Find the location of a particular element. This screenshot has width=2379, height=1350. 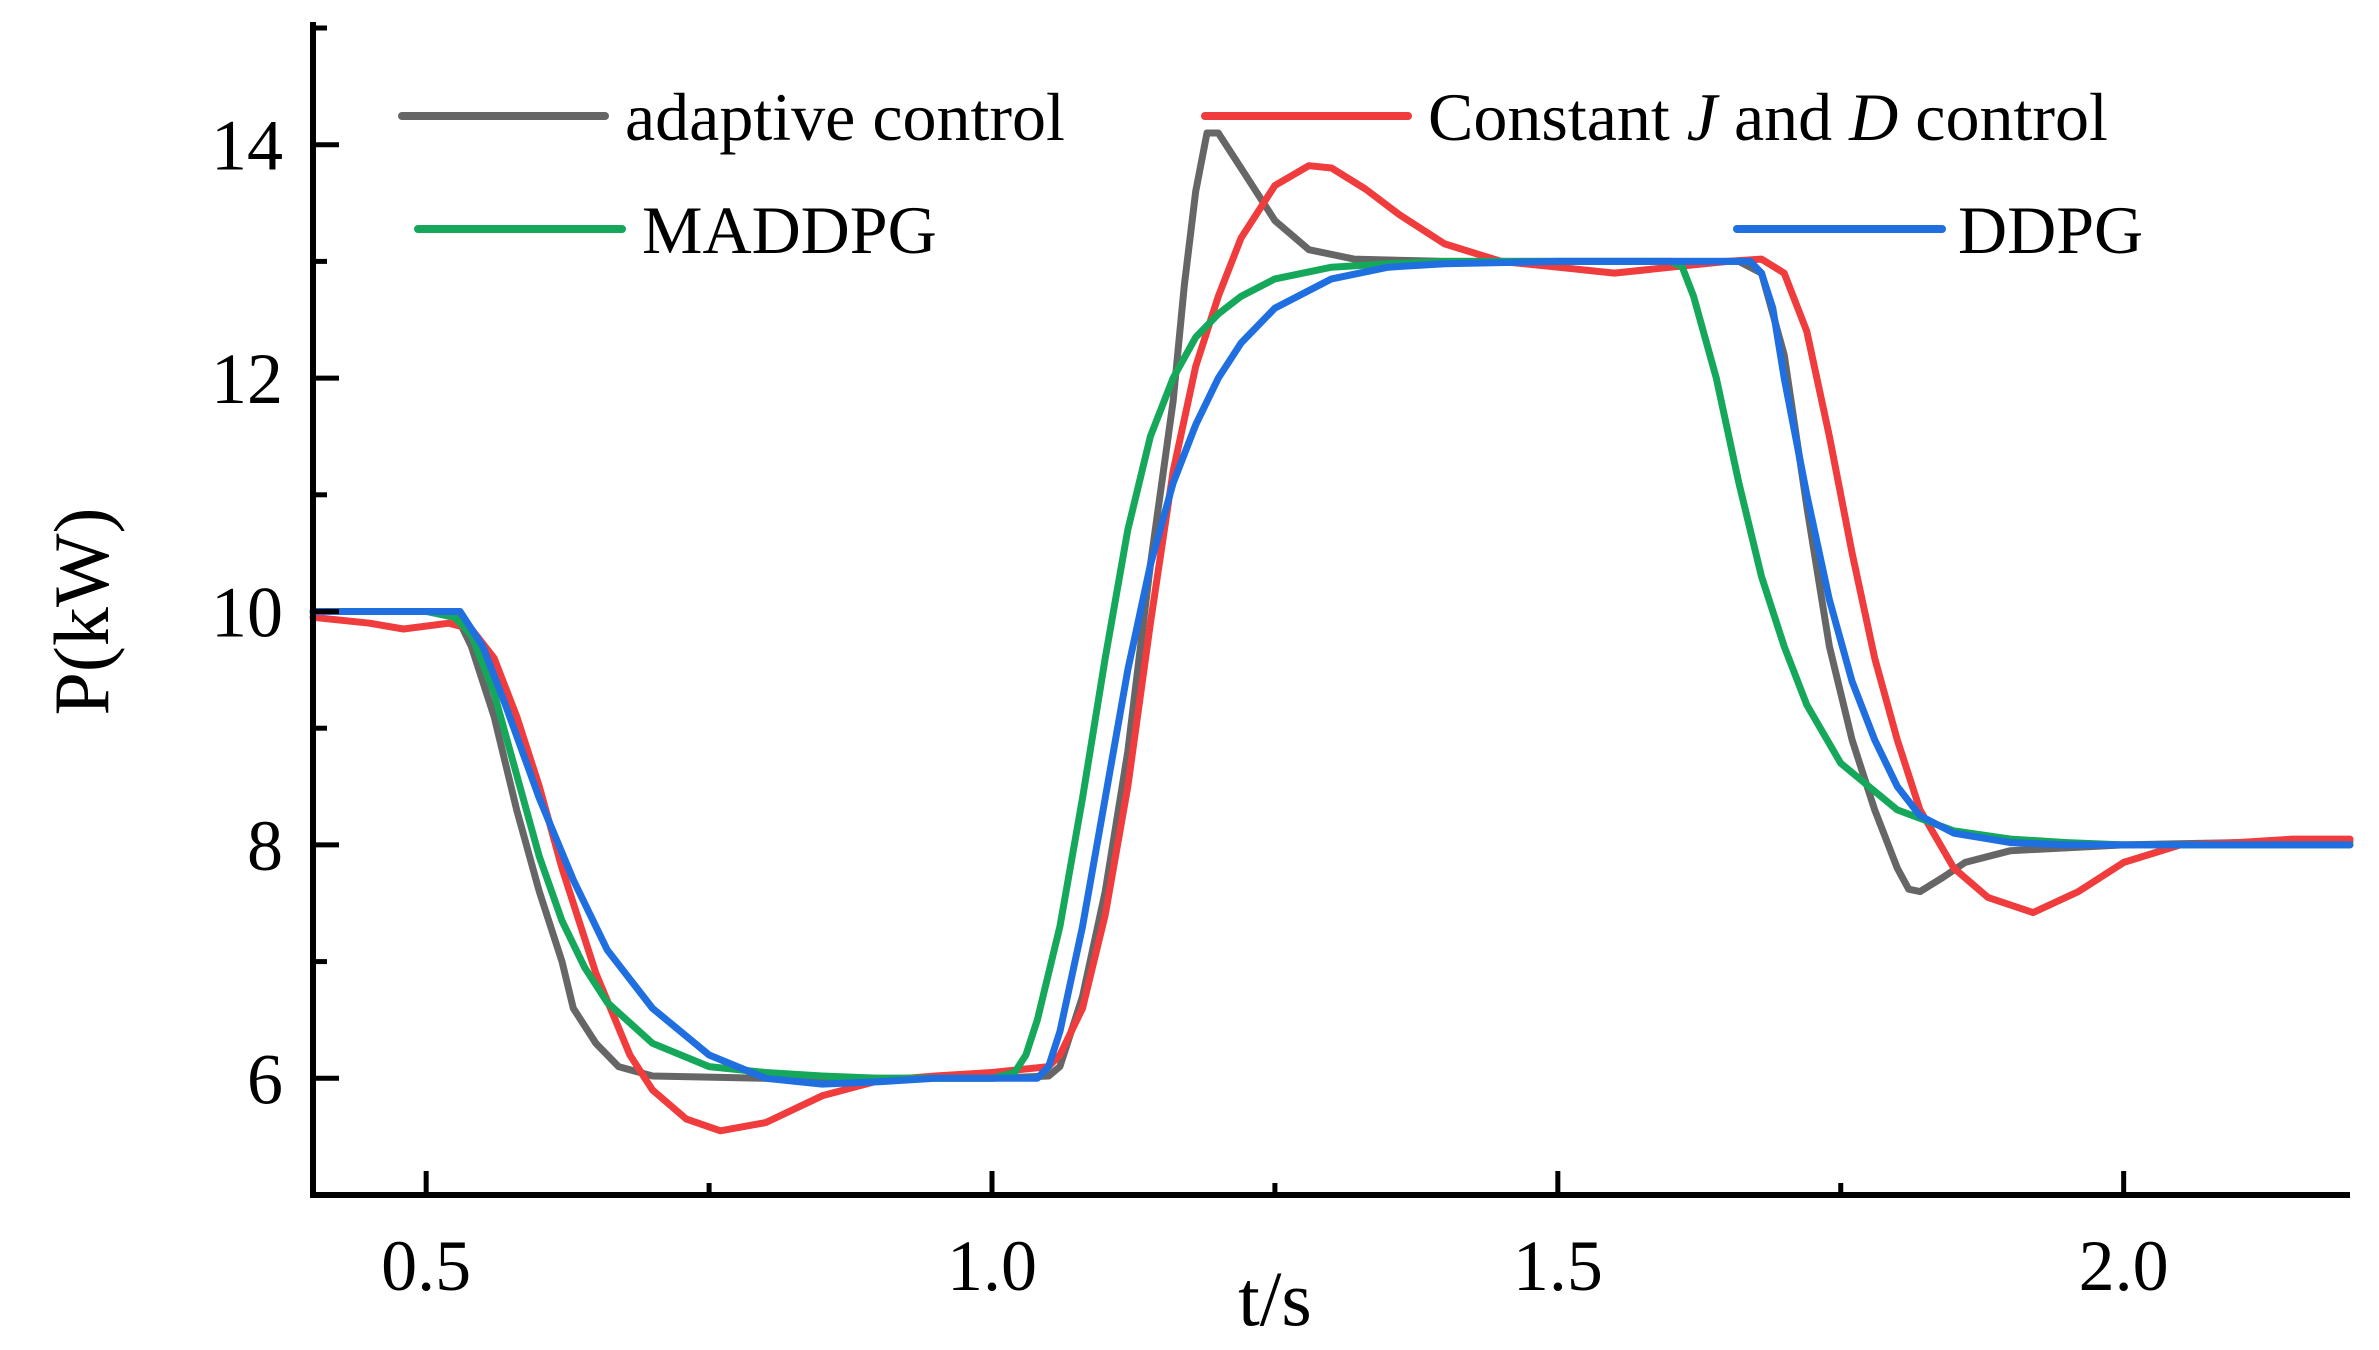

x-tick-label: 0.5 is located at coordinates (426, 1266).